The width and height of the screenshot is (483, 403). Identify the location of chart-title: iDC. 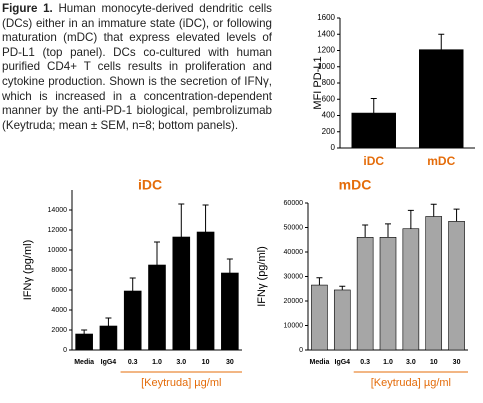
(150, 185).